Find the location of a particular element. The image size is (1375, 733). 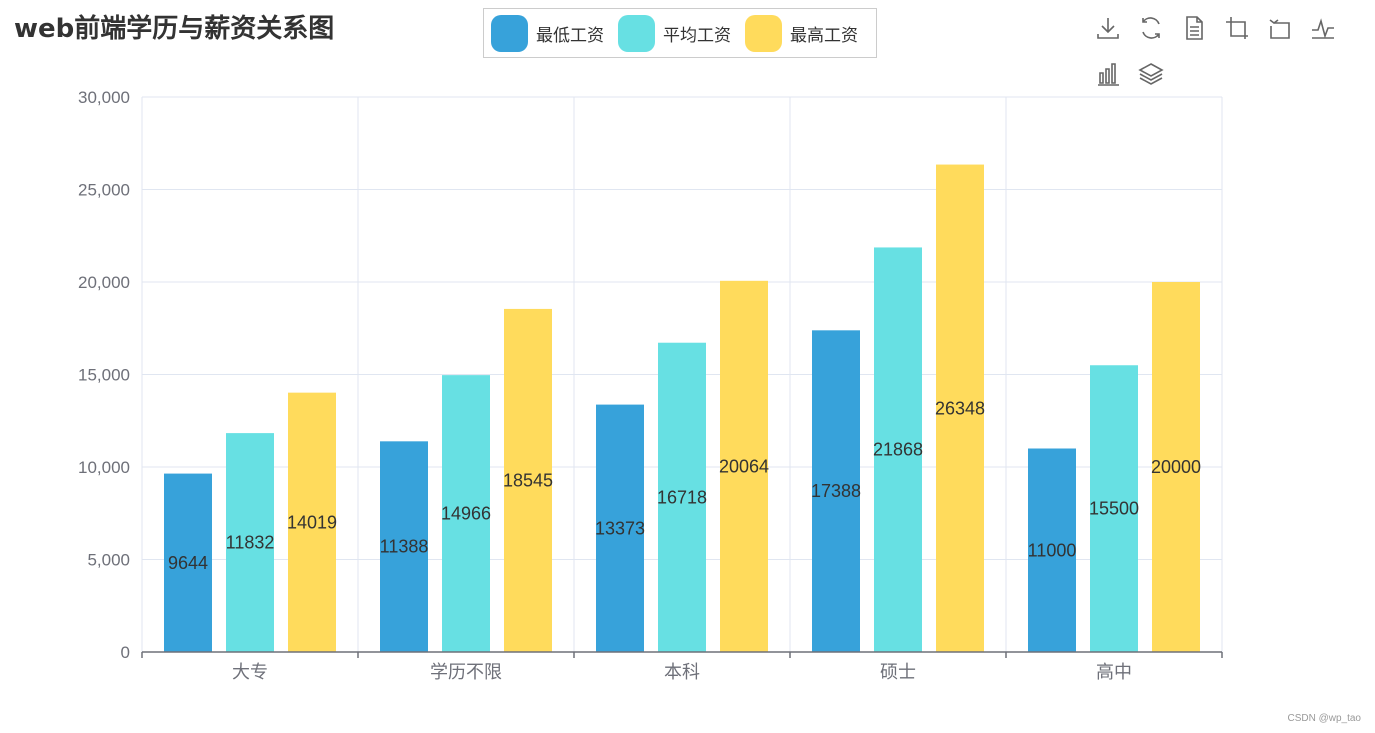

y-tick-label: 0 is located at coordinates (125, 652).